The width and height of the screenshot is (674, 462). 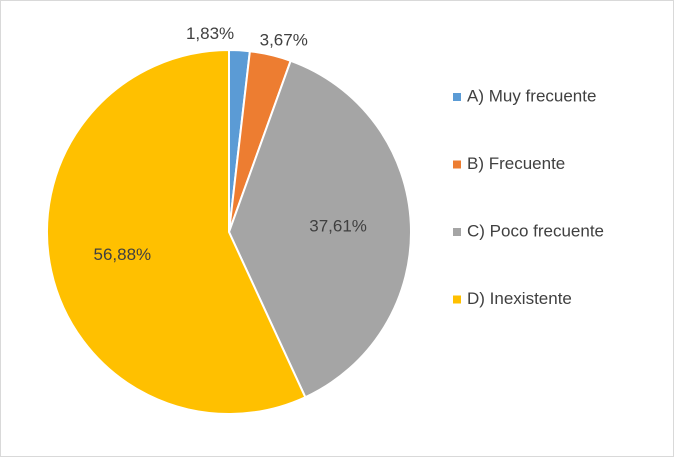 What do you see at coordinates (338, 226) in the screenshot?
I see `data-label: 37,61%` at bounding box center [338, 226].